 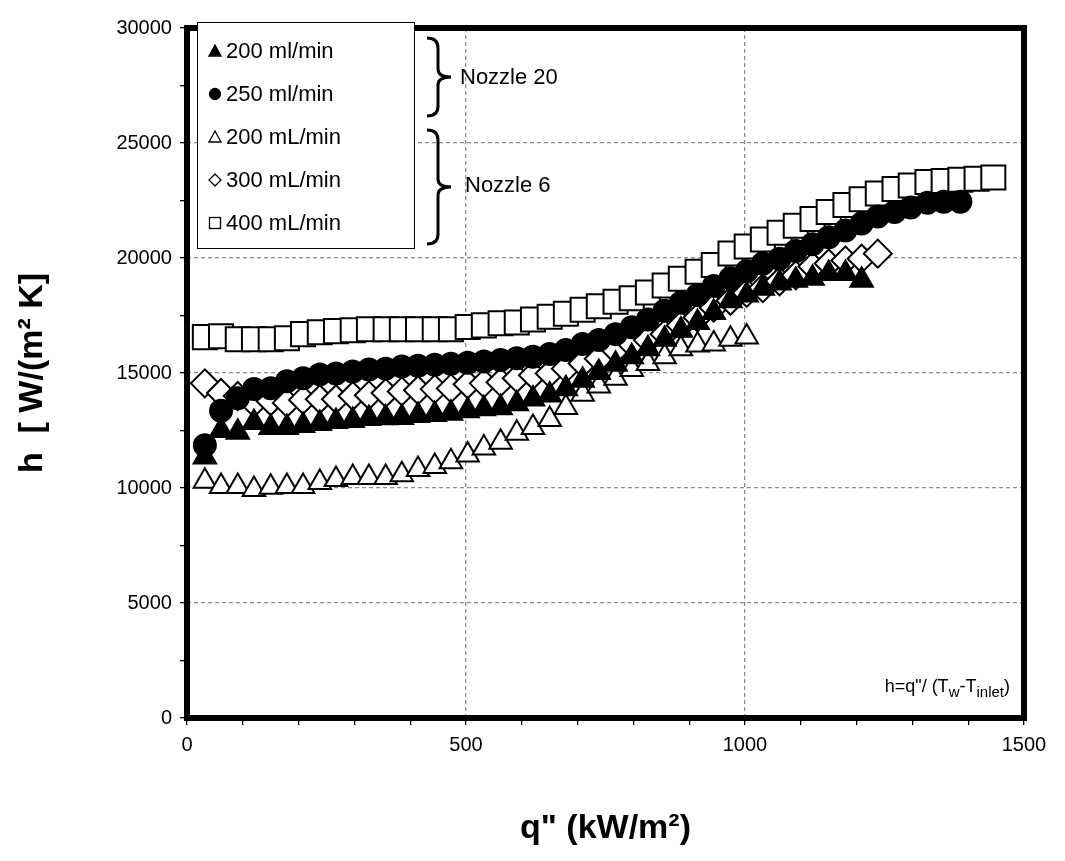 I want to click on x-tick-label: 1500, so click(x=1024, y=743).